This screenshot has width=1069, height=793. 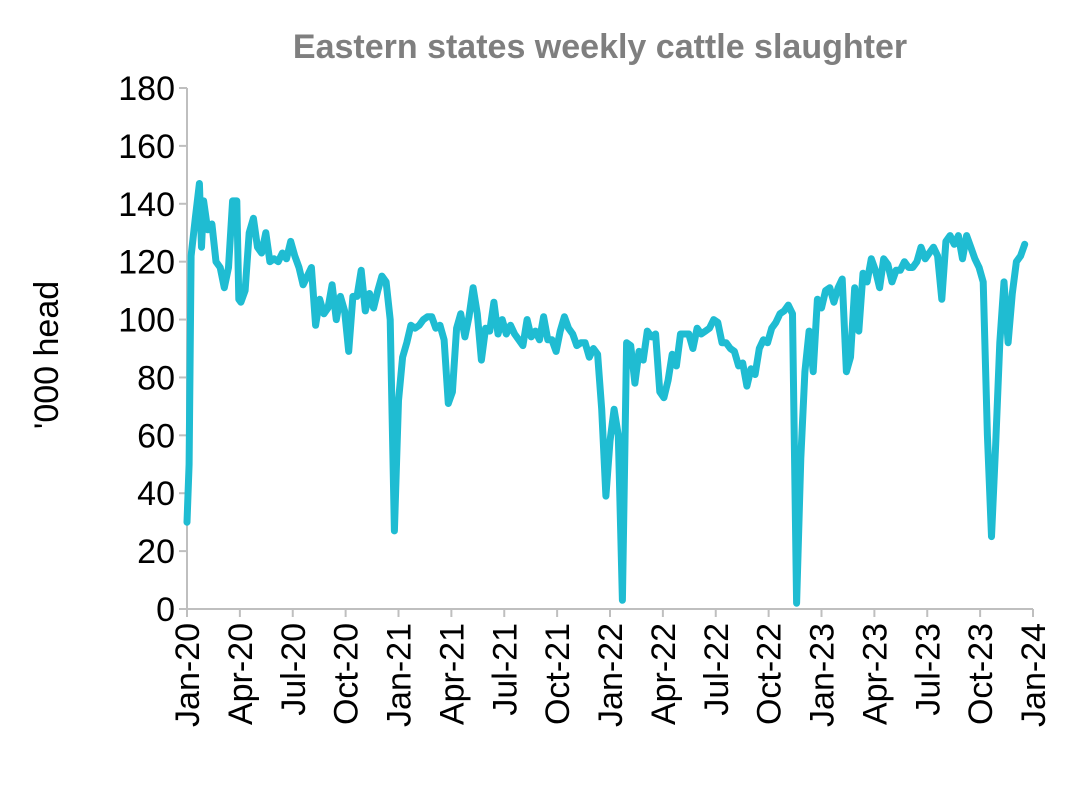 What do you see at coordinates (717, 669) in the screenshot?
I see `x-tick-label: Jul-22` at bounding box center [717, 669].